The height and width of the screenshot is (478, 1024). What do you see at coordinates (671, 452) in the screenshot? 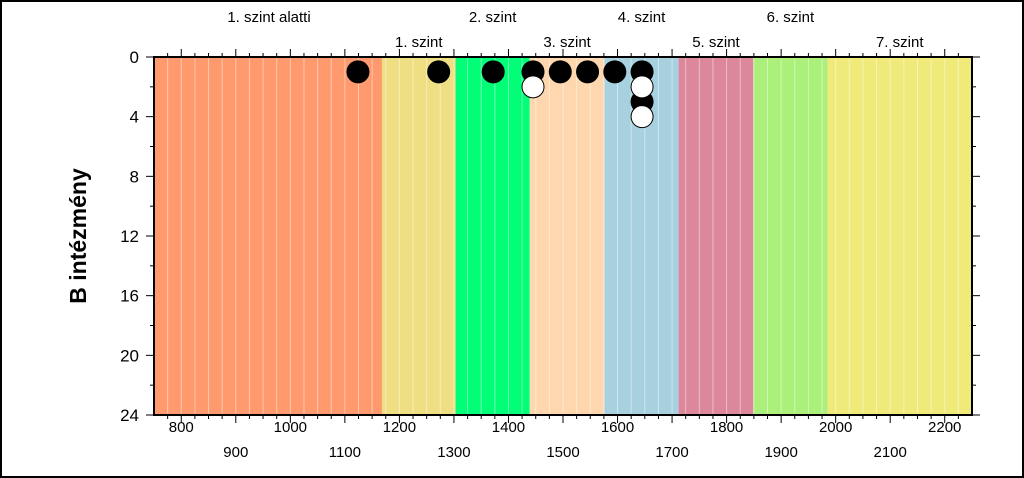
I see `x-tick-label: 1700` at bounding box center [671, 452].